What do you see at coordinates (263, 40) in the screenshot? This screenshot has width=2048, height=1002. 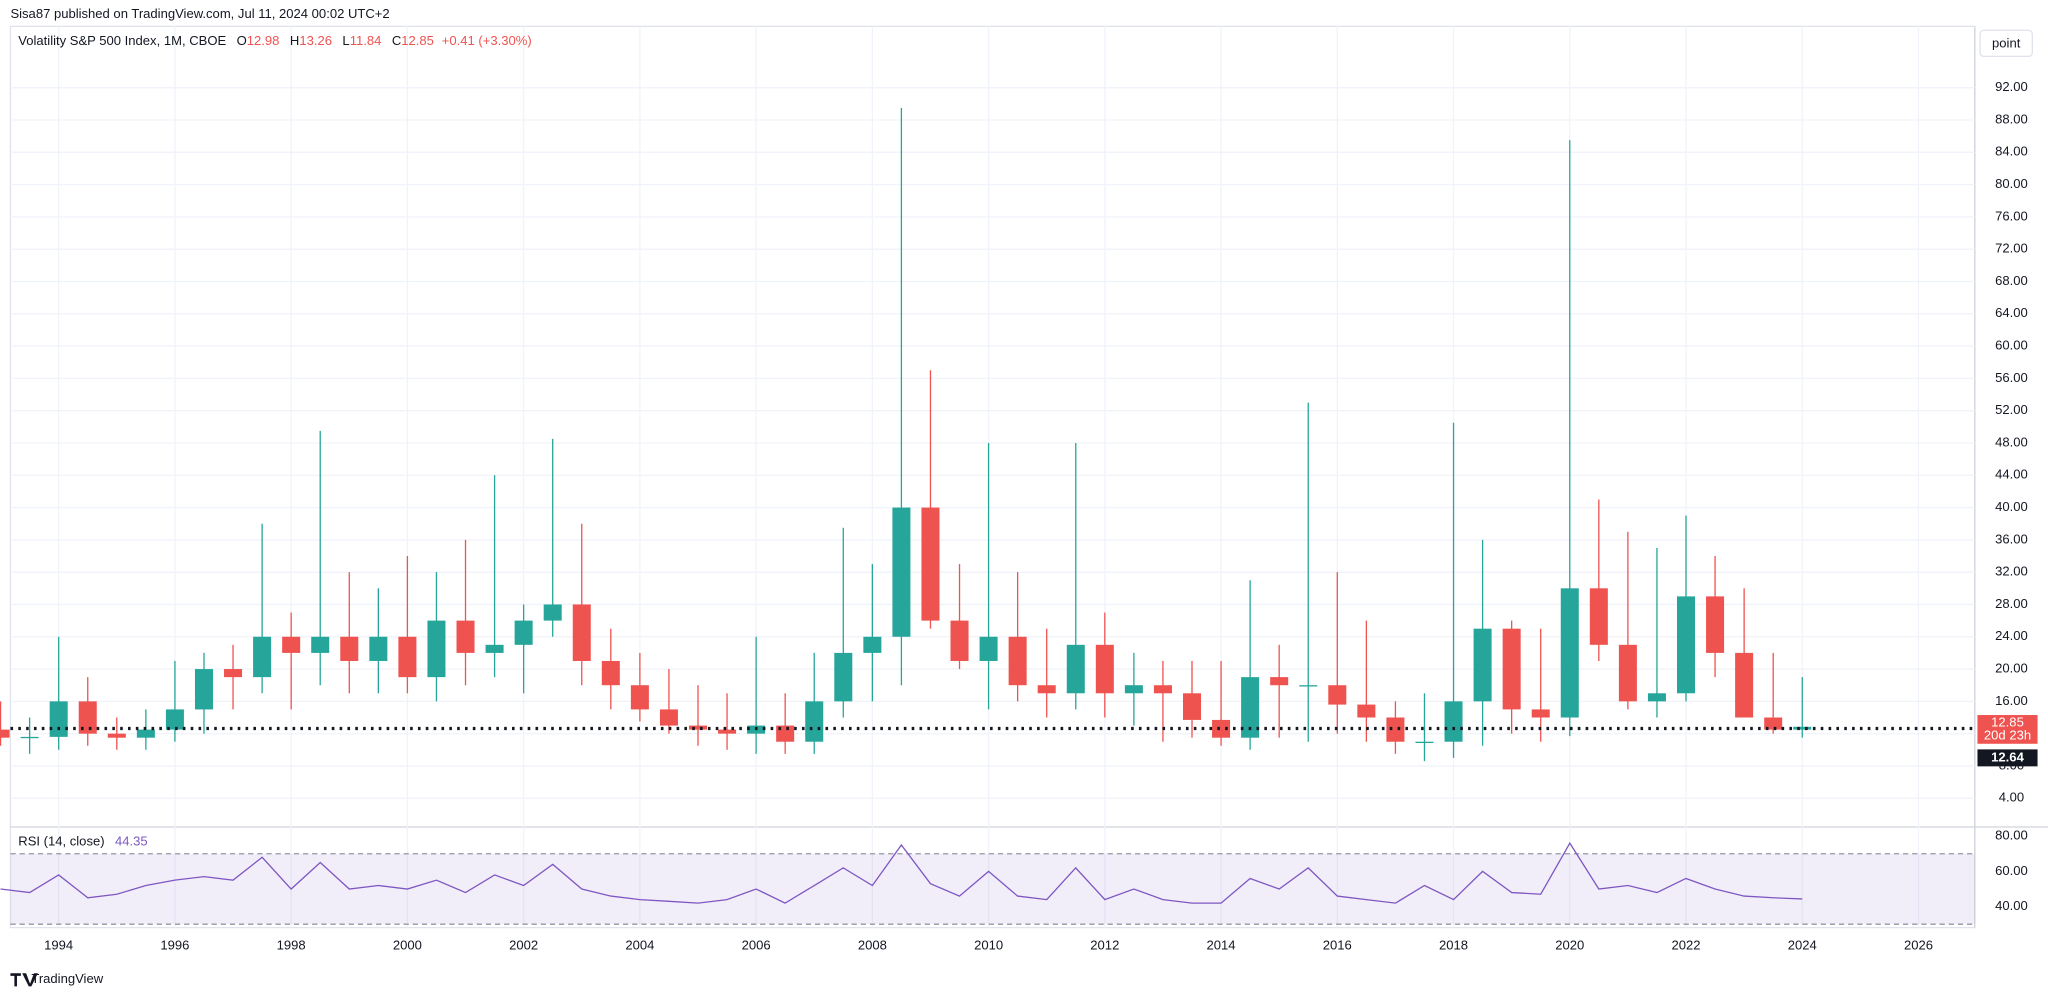 I see `legend-item: 12.98` at bounding box center [263, 40].